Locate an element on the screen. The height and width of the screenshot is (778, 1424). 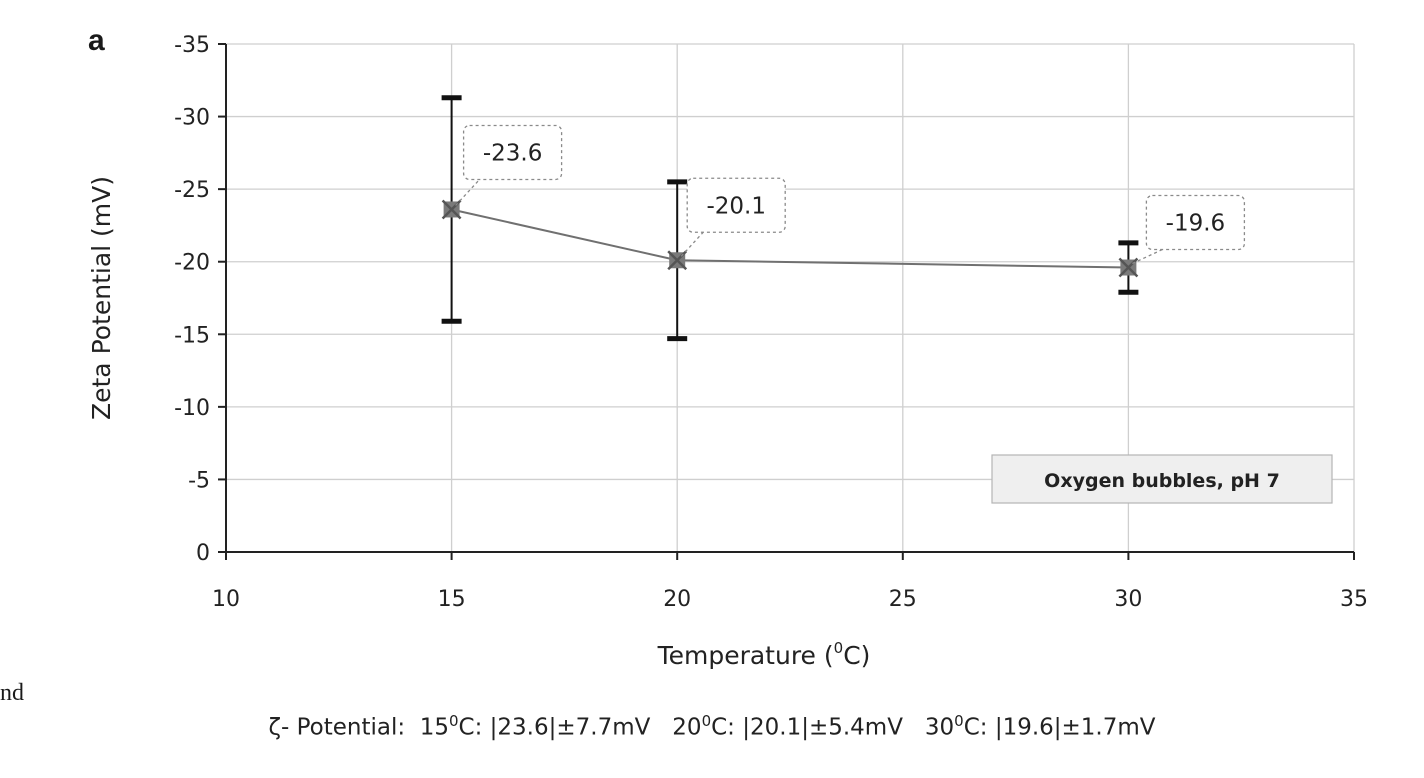
y-tick-label: -25 is located at coordinates (192, 190).